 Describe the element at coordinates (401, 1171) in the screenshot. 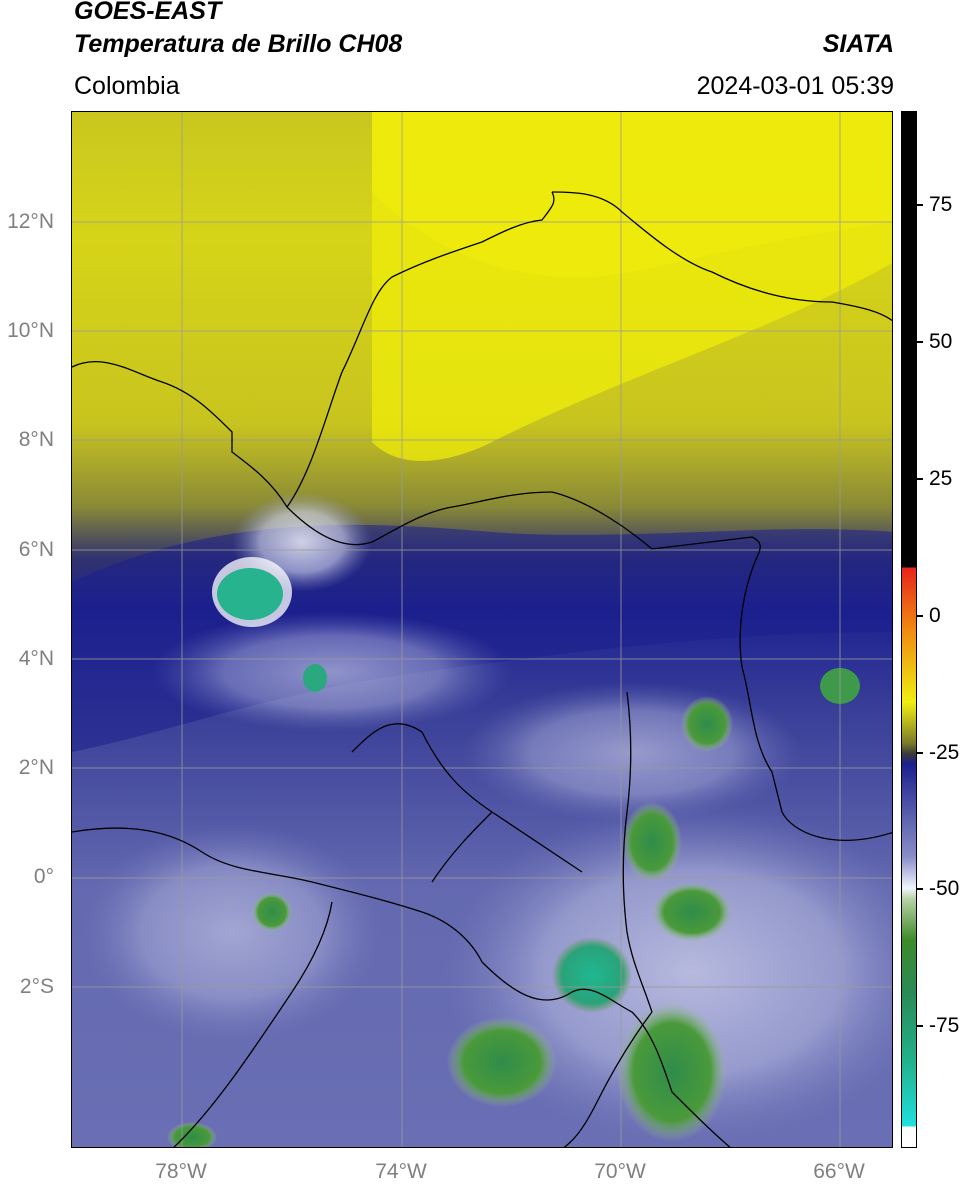

I see `lon-label-74w: 74°W` at that location.